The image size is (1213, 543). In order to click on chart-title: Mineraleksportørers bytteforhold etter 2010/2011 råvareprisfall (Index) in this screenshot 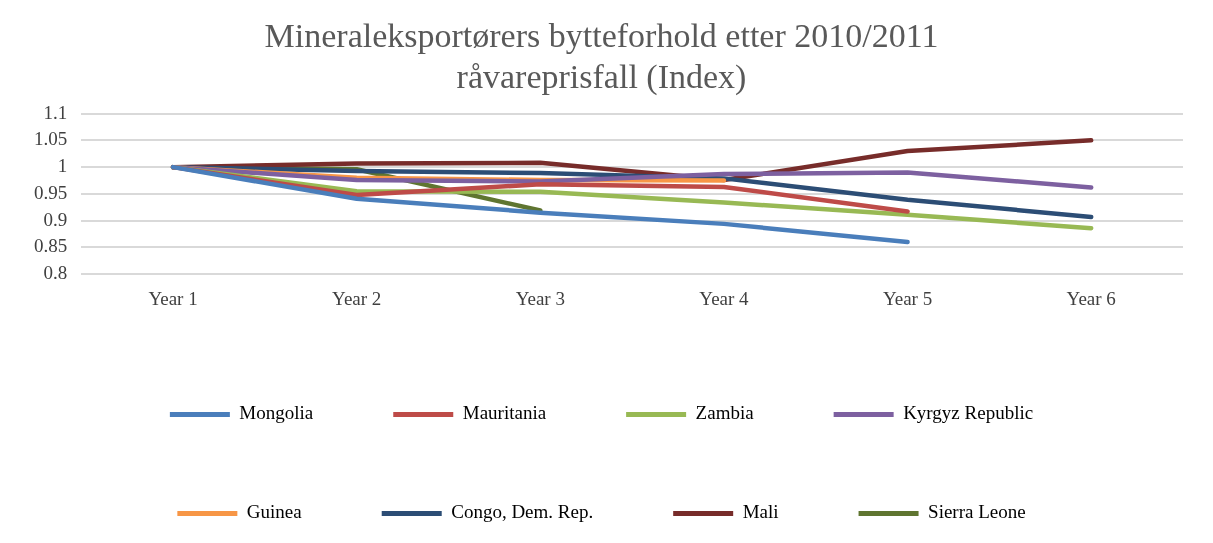, I will do `click(601, 57)`.